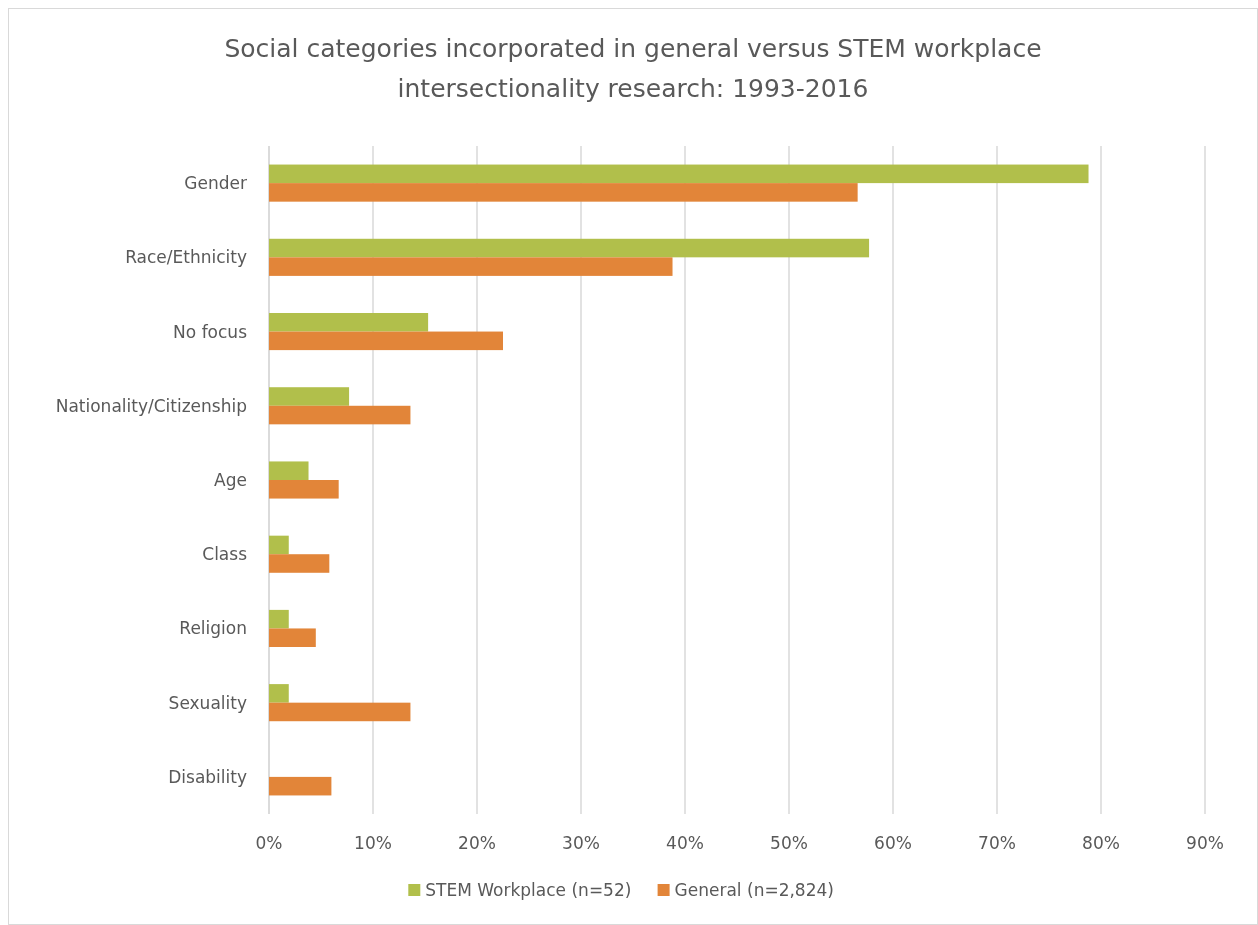  Describe the element at coordinates (225, 554) in the screenshot. I see `y-tick-label: Class` at that location.